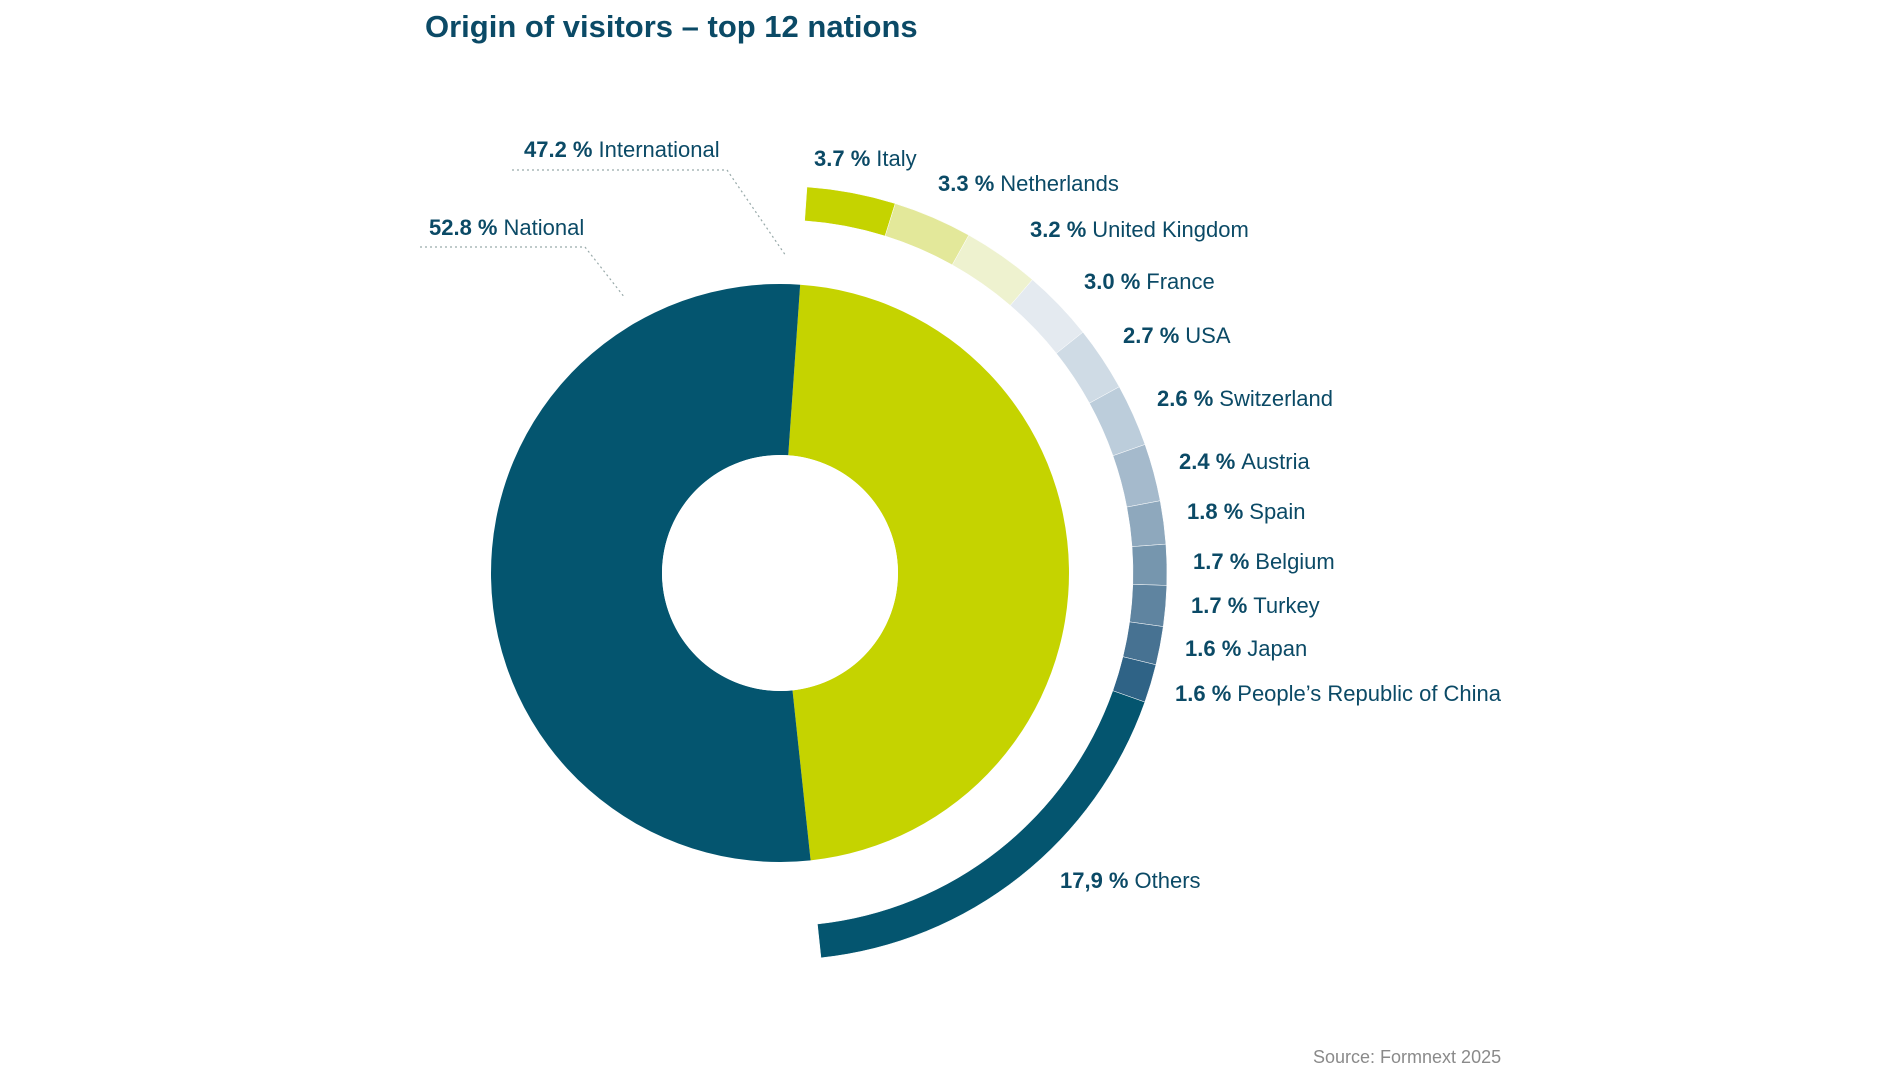  What do you see at coordinates (1286, 605) in the screenshot?
I see `category-label: Turkey` at bounding box center [1286, 605].